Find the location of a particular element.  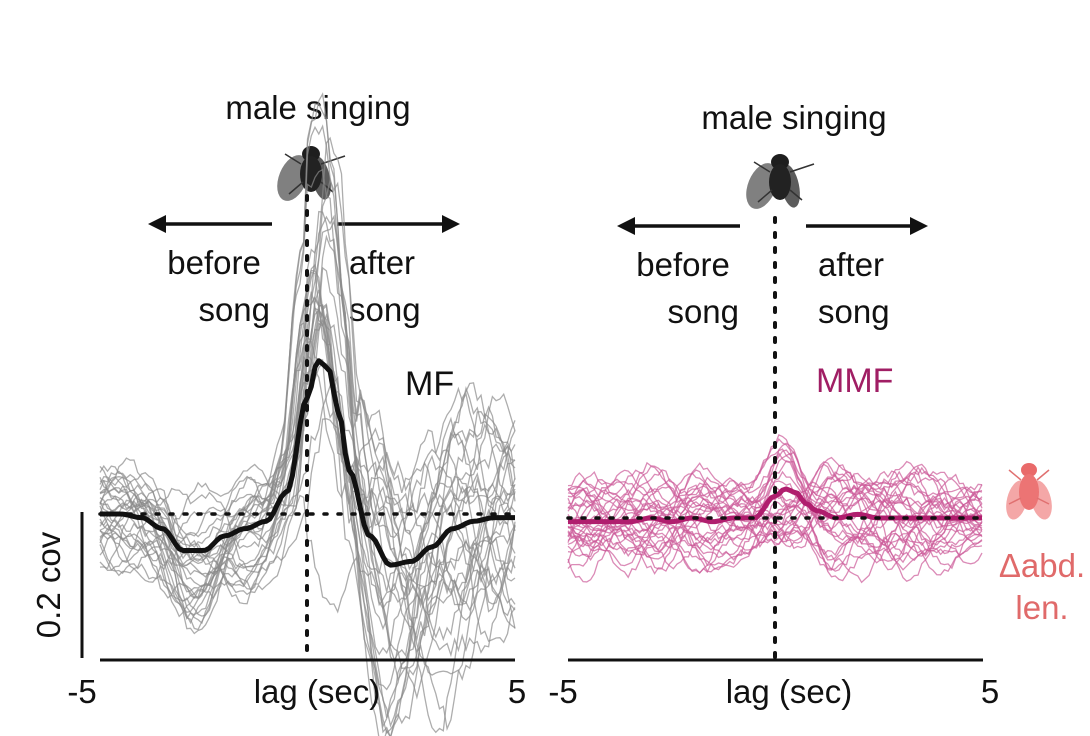

x-axis-label-left: lag (sec) is located at coordinates (317, 691).